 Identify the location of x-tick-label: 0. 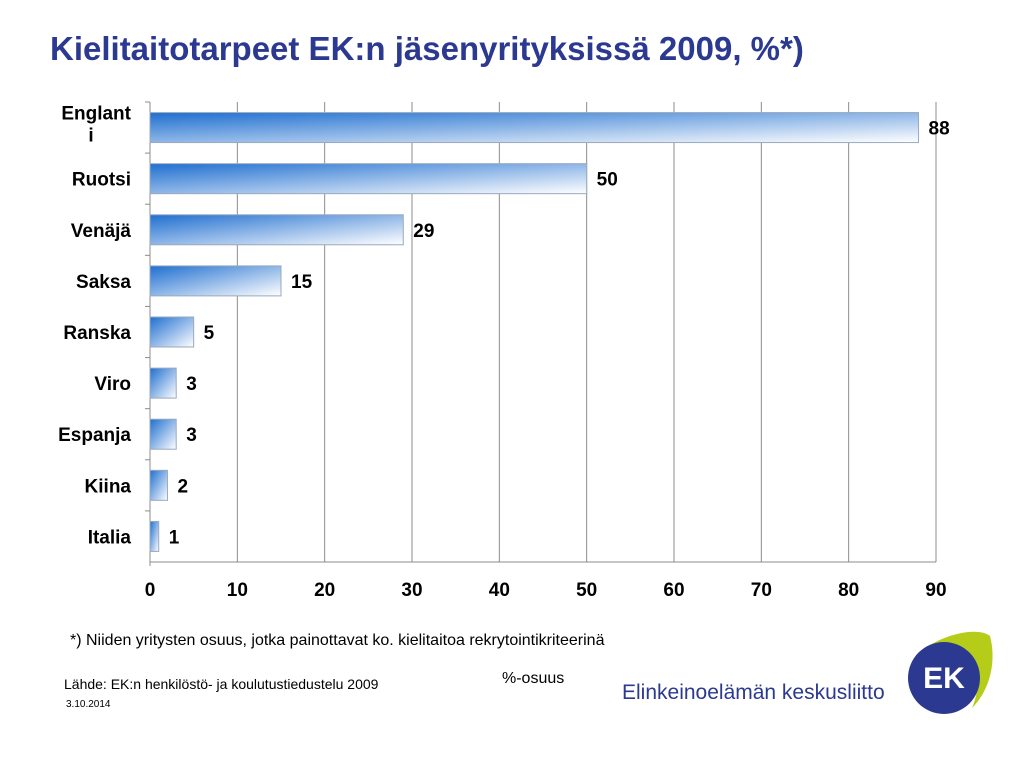
(150, 590).